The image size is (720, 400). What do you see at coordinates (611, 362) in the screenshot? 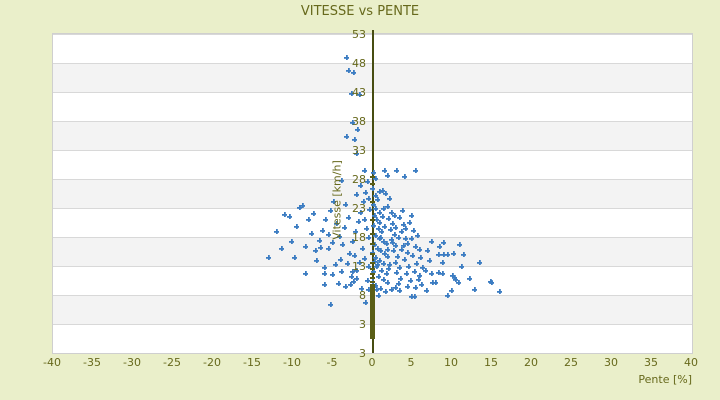
I see `x-tick-label: 30` at bounding box center [611, 362].